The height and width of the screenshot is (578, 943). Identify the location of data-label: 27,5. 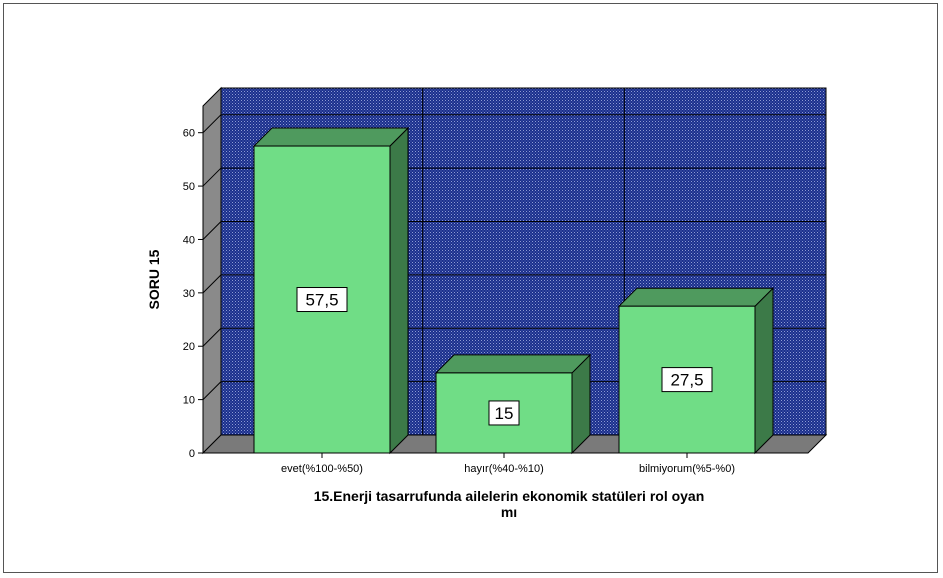
(686, 380).